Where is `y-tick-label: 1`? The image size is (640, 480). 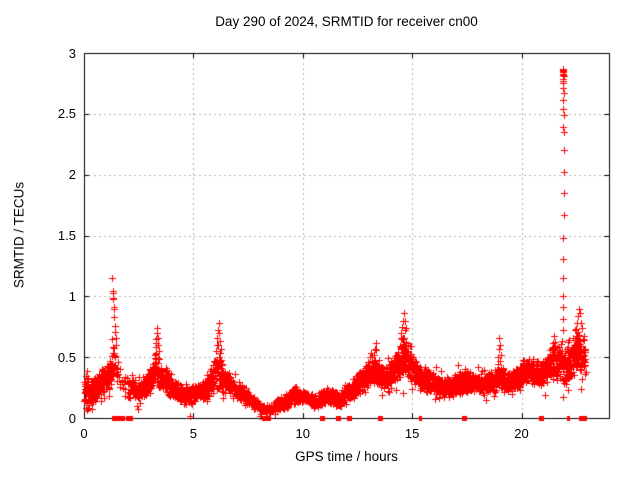 y-tick-label: 1 is located at coordinates (72, 296).